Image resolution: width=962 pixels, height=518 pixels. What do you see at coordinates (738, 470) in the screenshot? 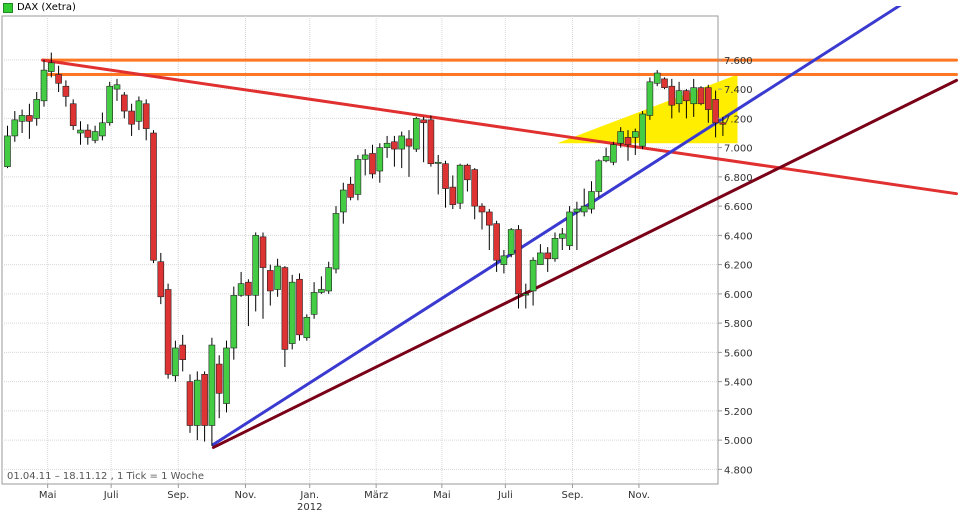
I see `y-tick-label: 4.800` at bounding box center [738, 470].